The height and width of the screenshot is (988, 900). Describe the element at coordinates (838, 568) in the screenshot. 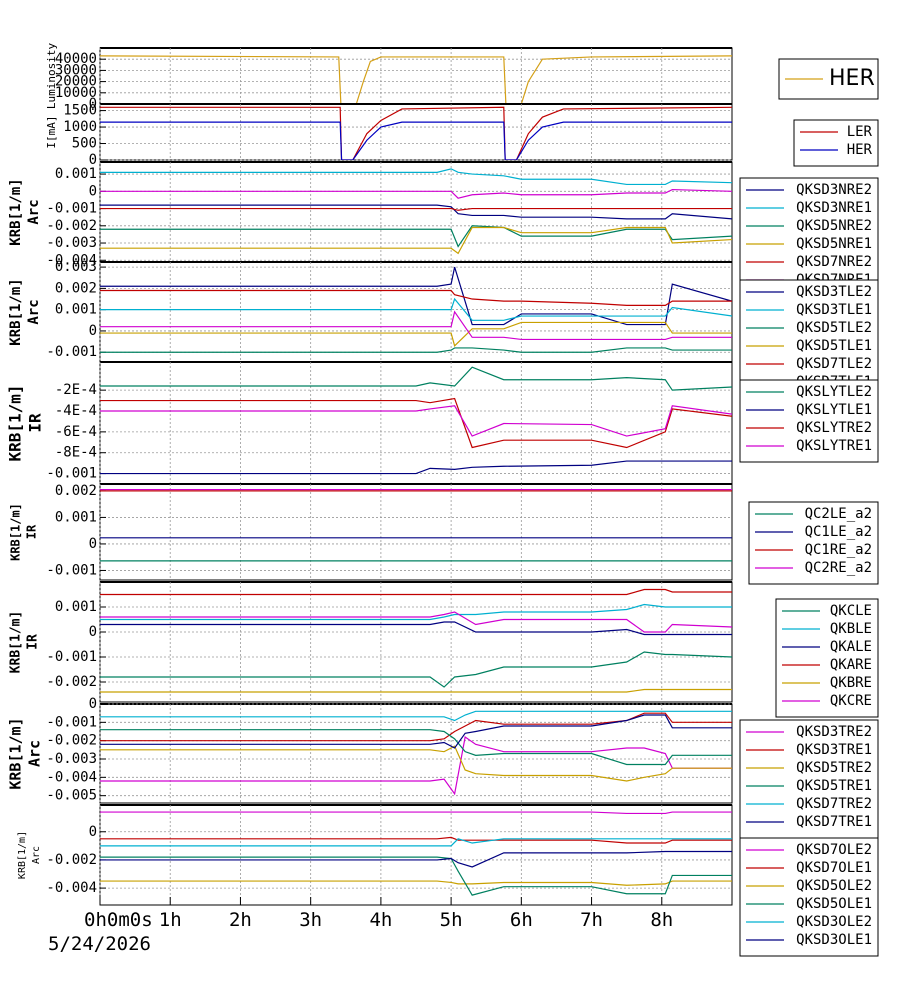

I see `legend-label: QC2RE_a2` at that location.